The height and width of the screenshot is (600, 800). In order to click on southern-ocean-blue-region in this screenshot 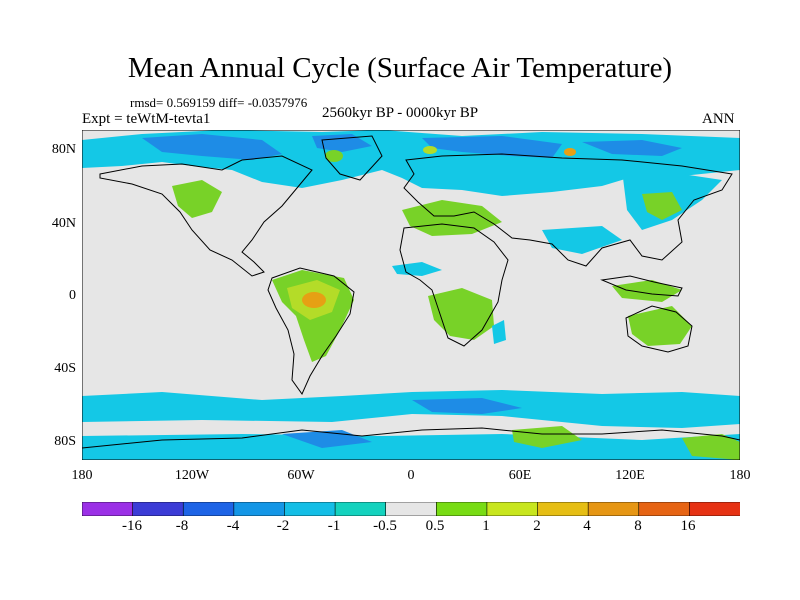, I will do `click(467, 406)`.